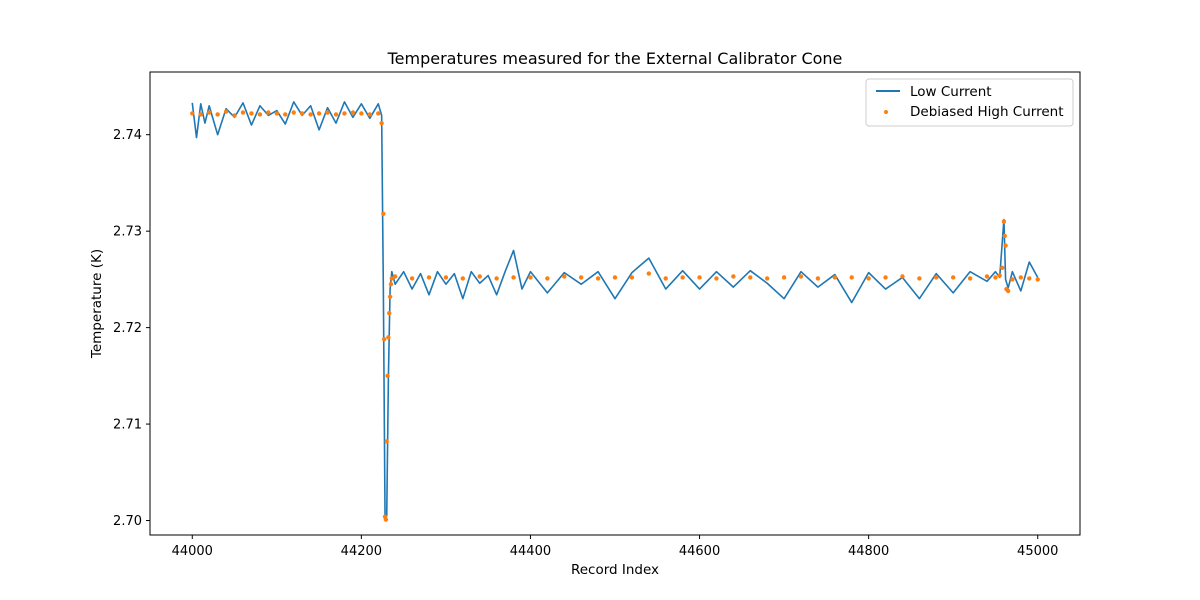  I want to click on legend: Low Current Debiased High Current, so click(969, 102).